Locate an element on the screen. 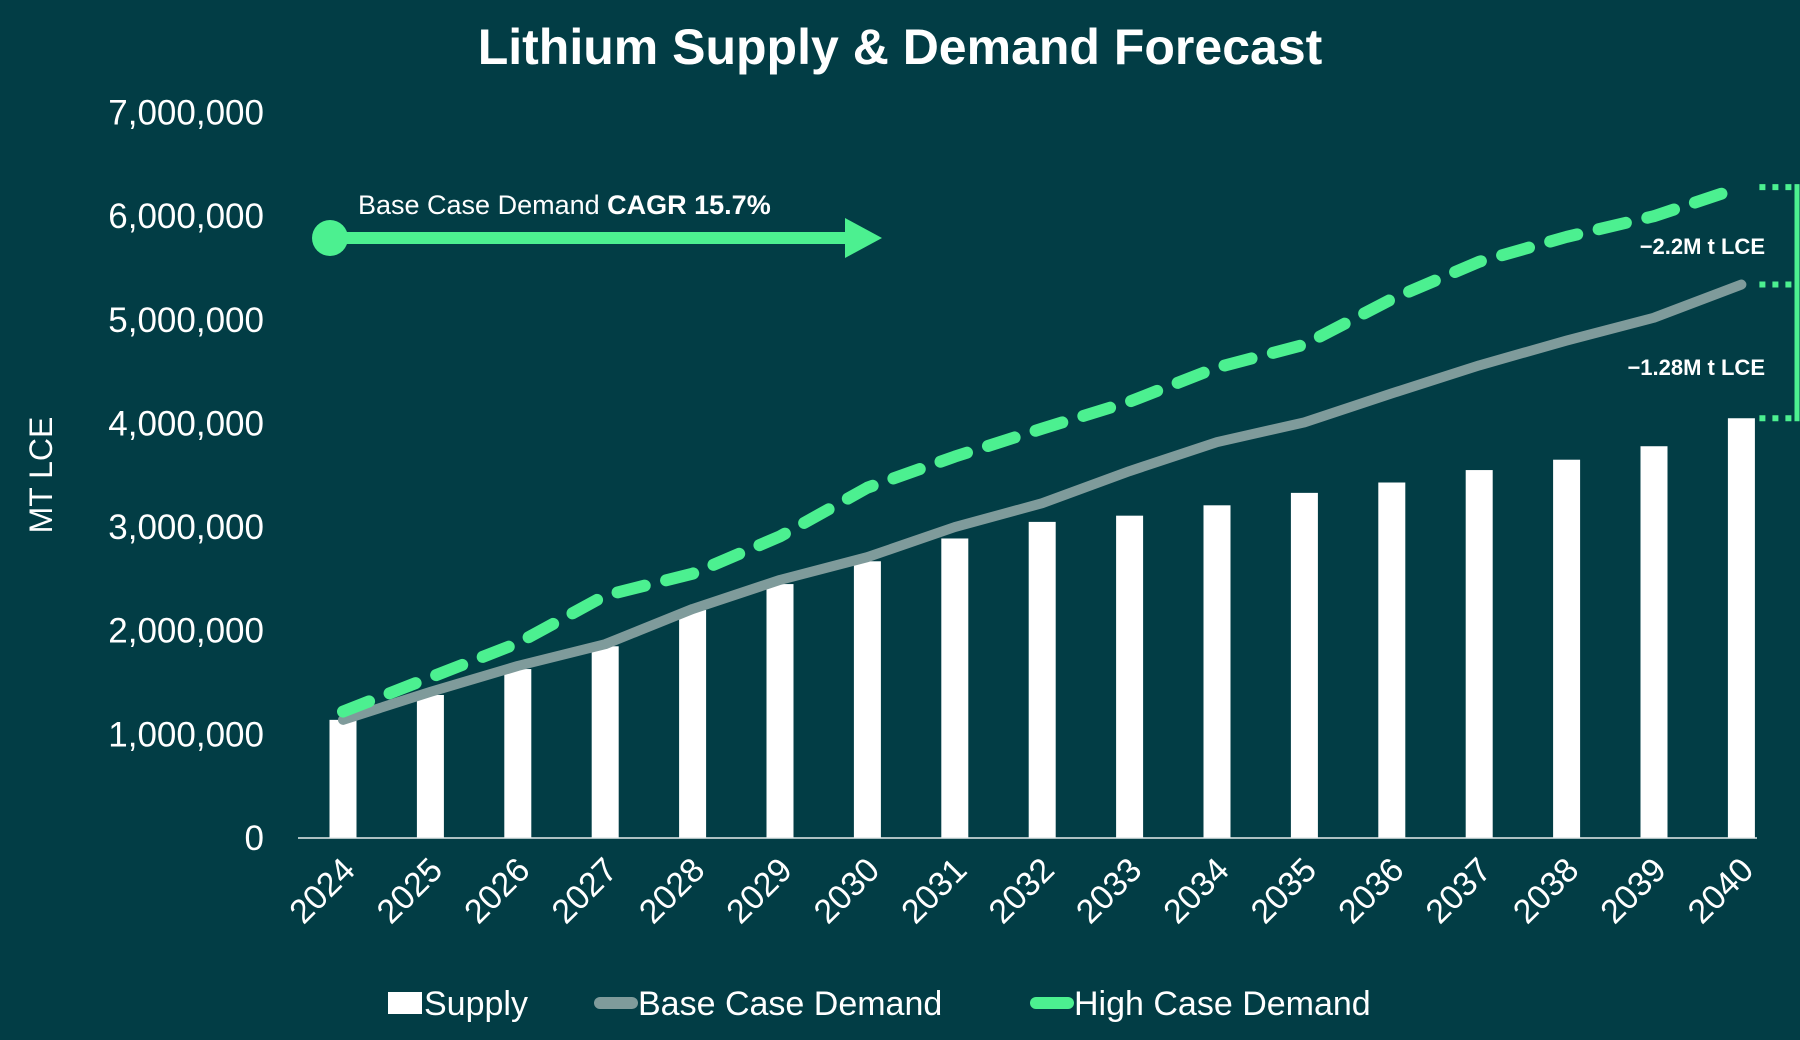 This screenshot has width=1800, height=1040. supply-bar-2029 is located at coordinates (780, 711).